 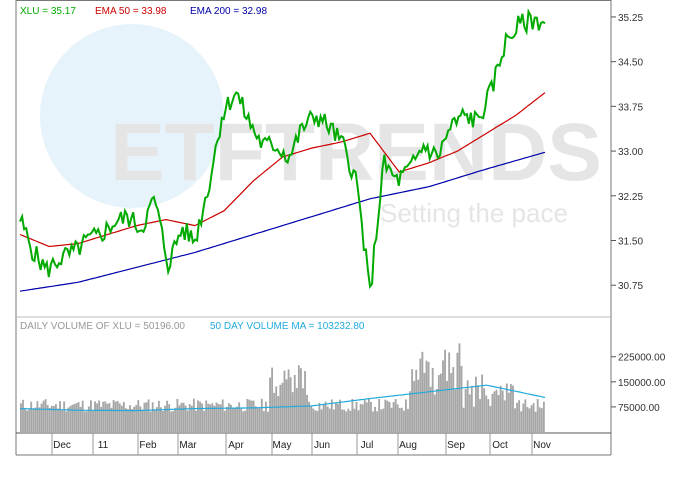 What do you see at coordinates (630, 286) in the screenshot?
I see `price-tick-label: 30.75` at bounding box center [630, 286].